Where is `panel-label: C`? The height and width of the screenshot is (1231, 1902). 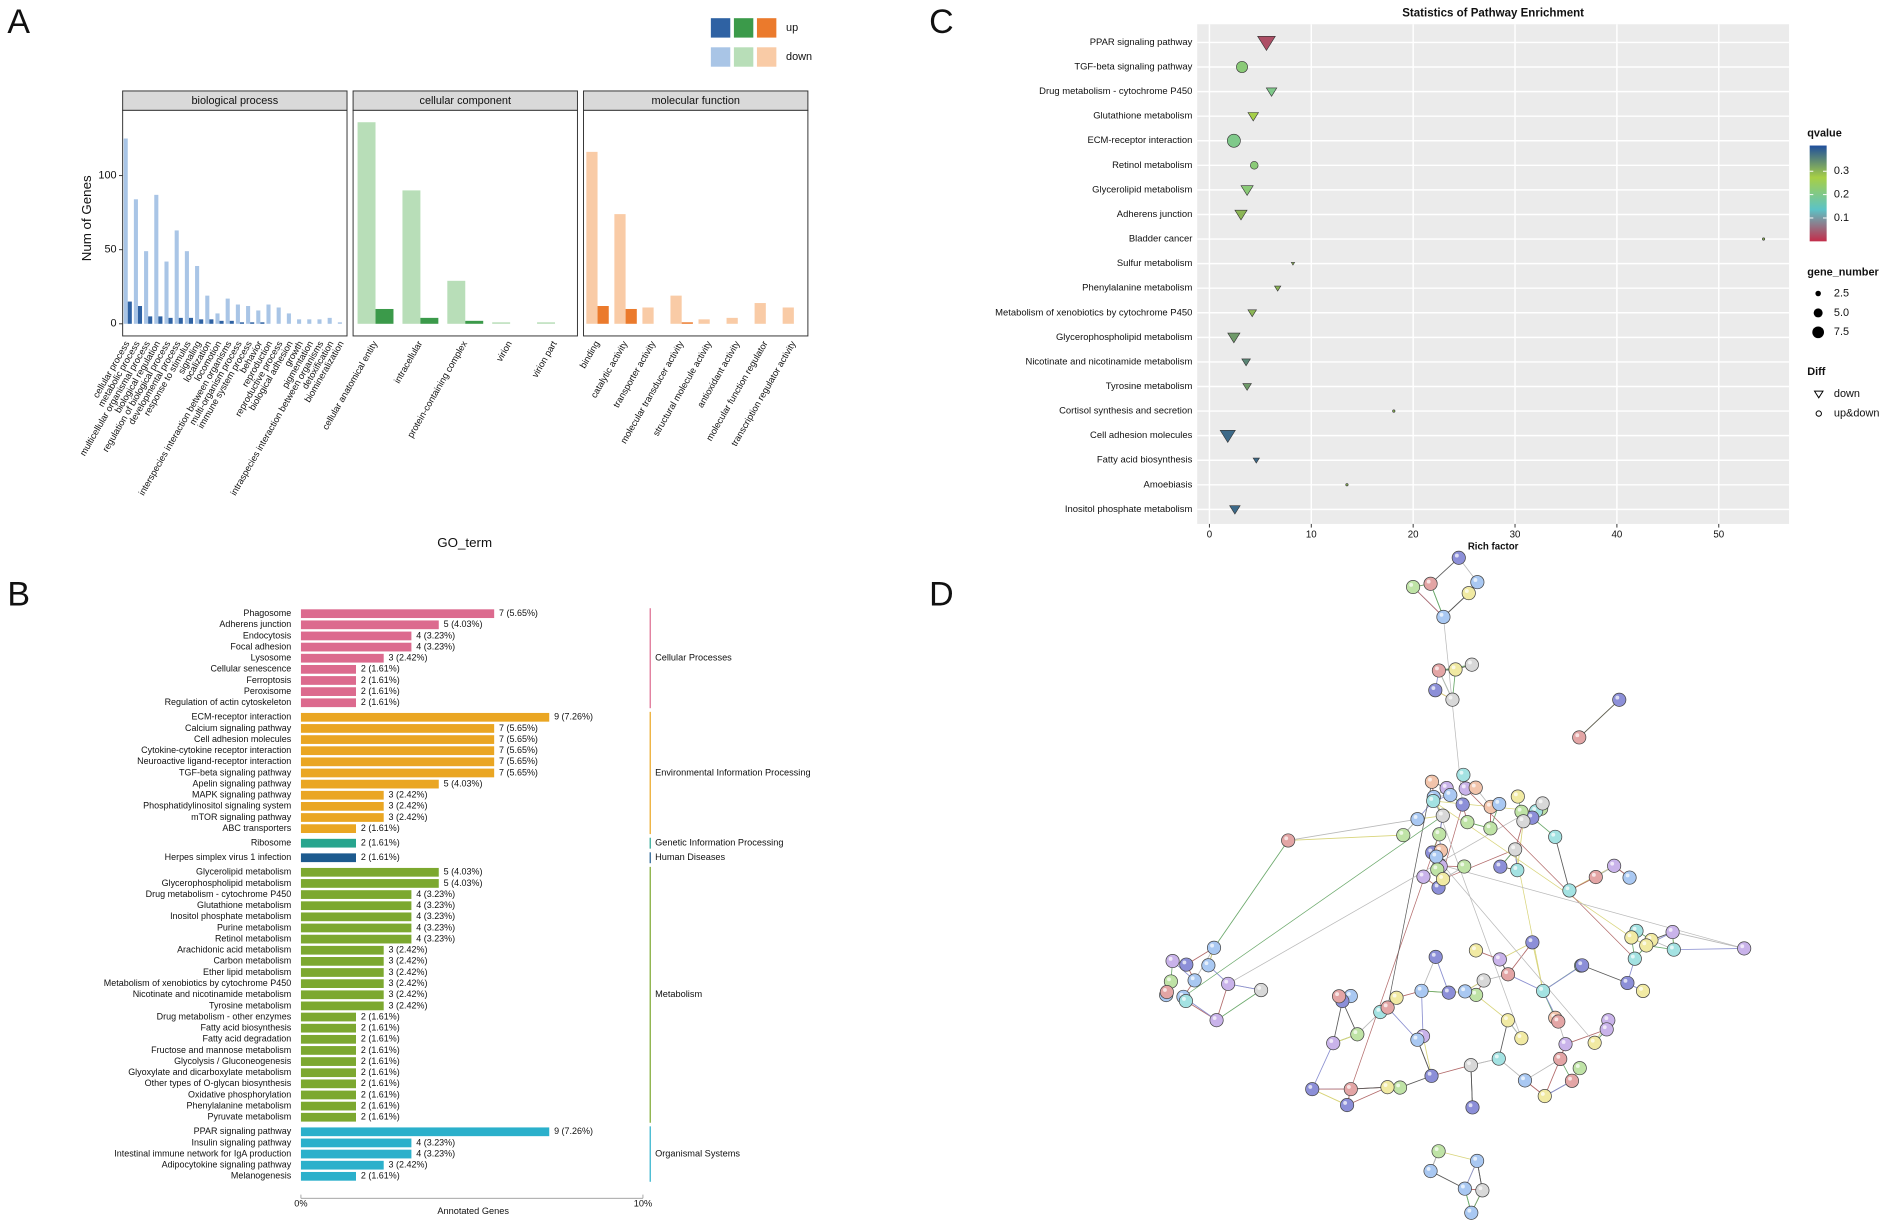 panel-label: C is located at coordinates (941, 22).